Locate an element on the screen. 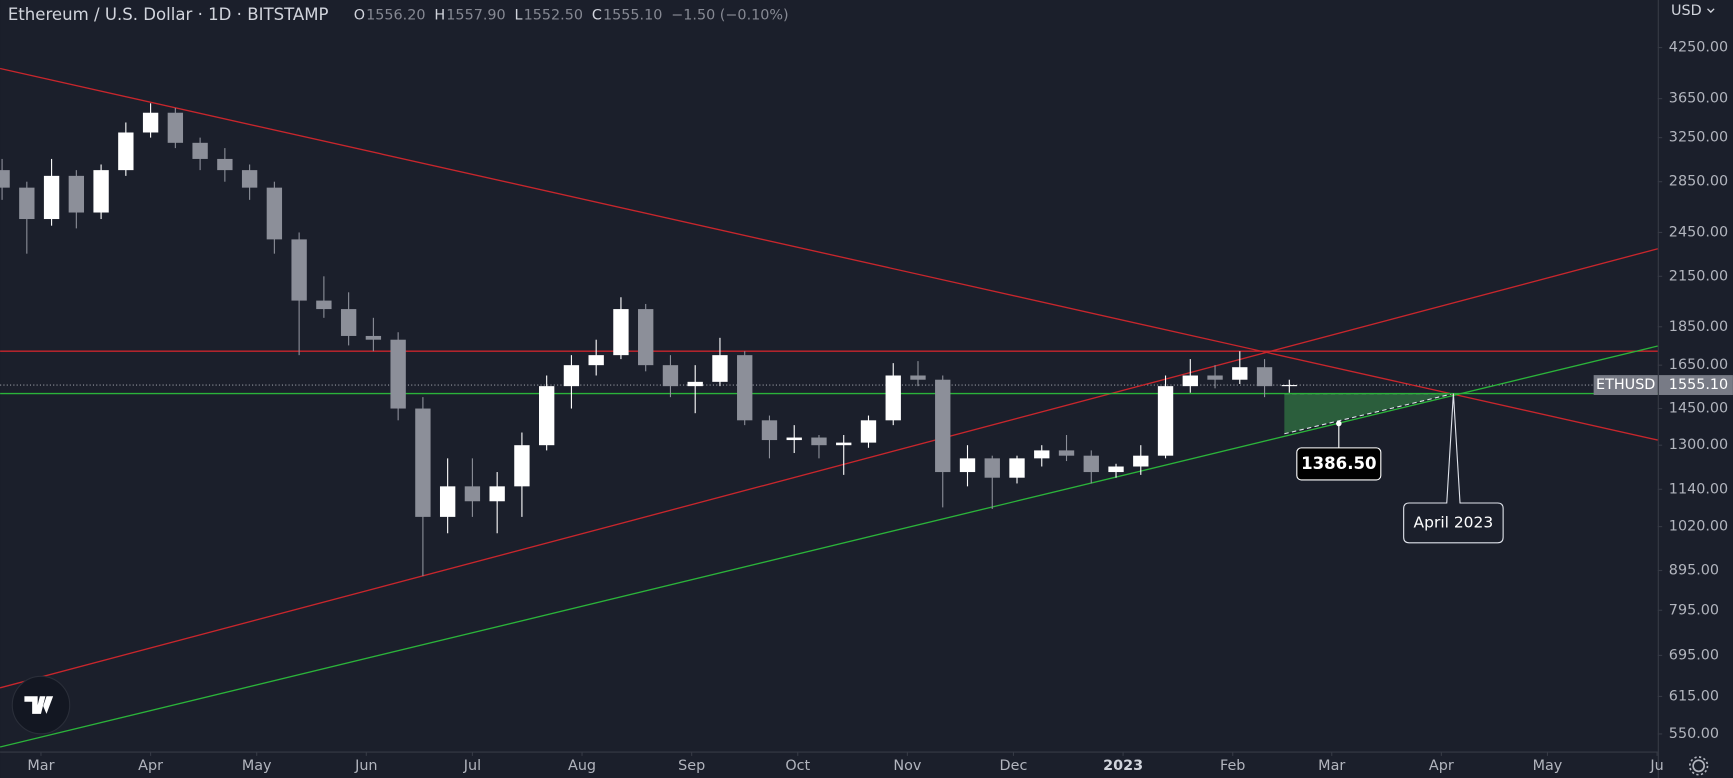  x-tick-label: Oct is located at coordinates (797, 766).